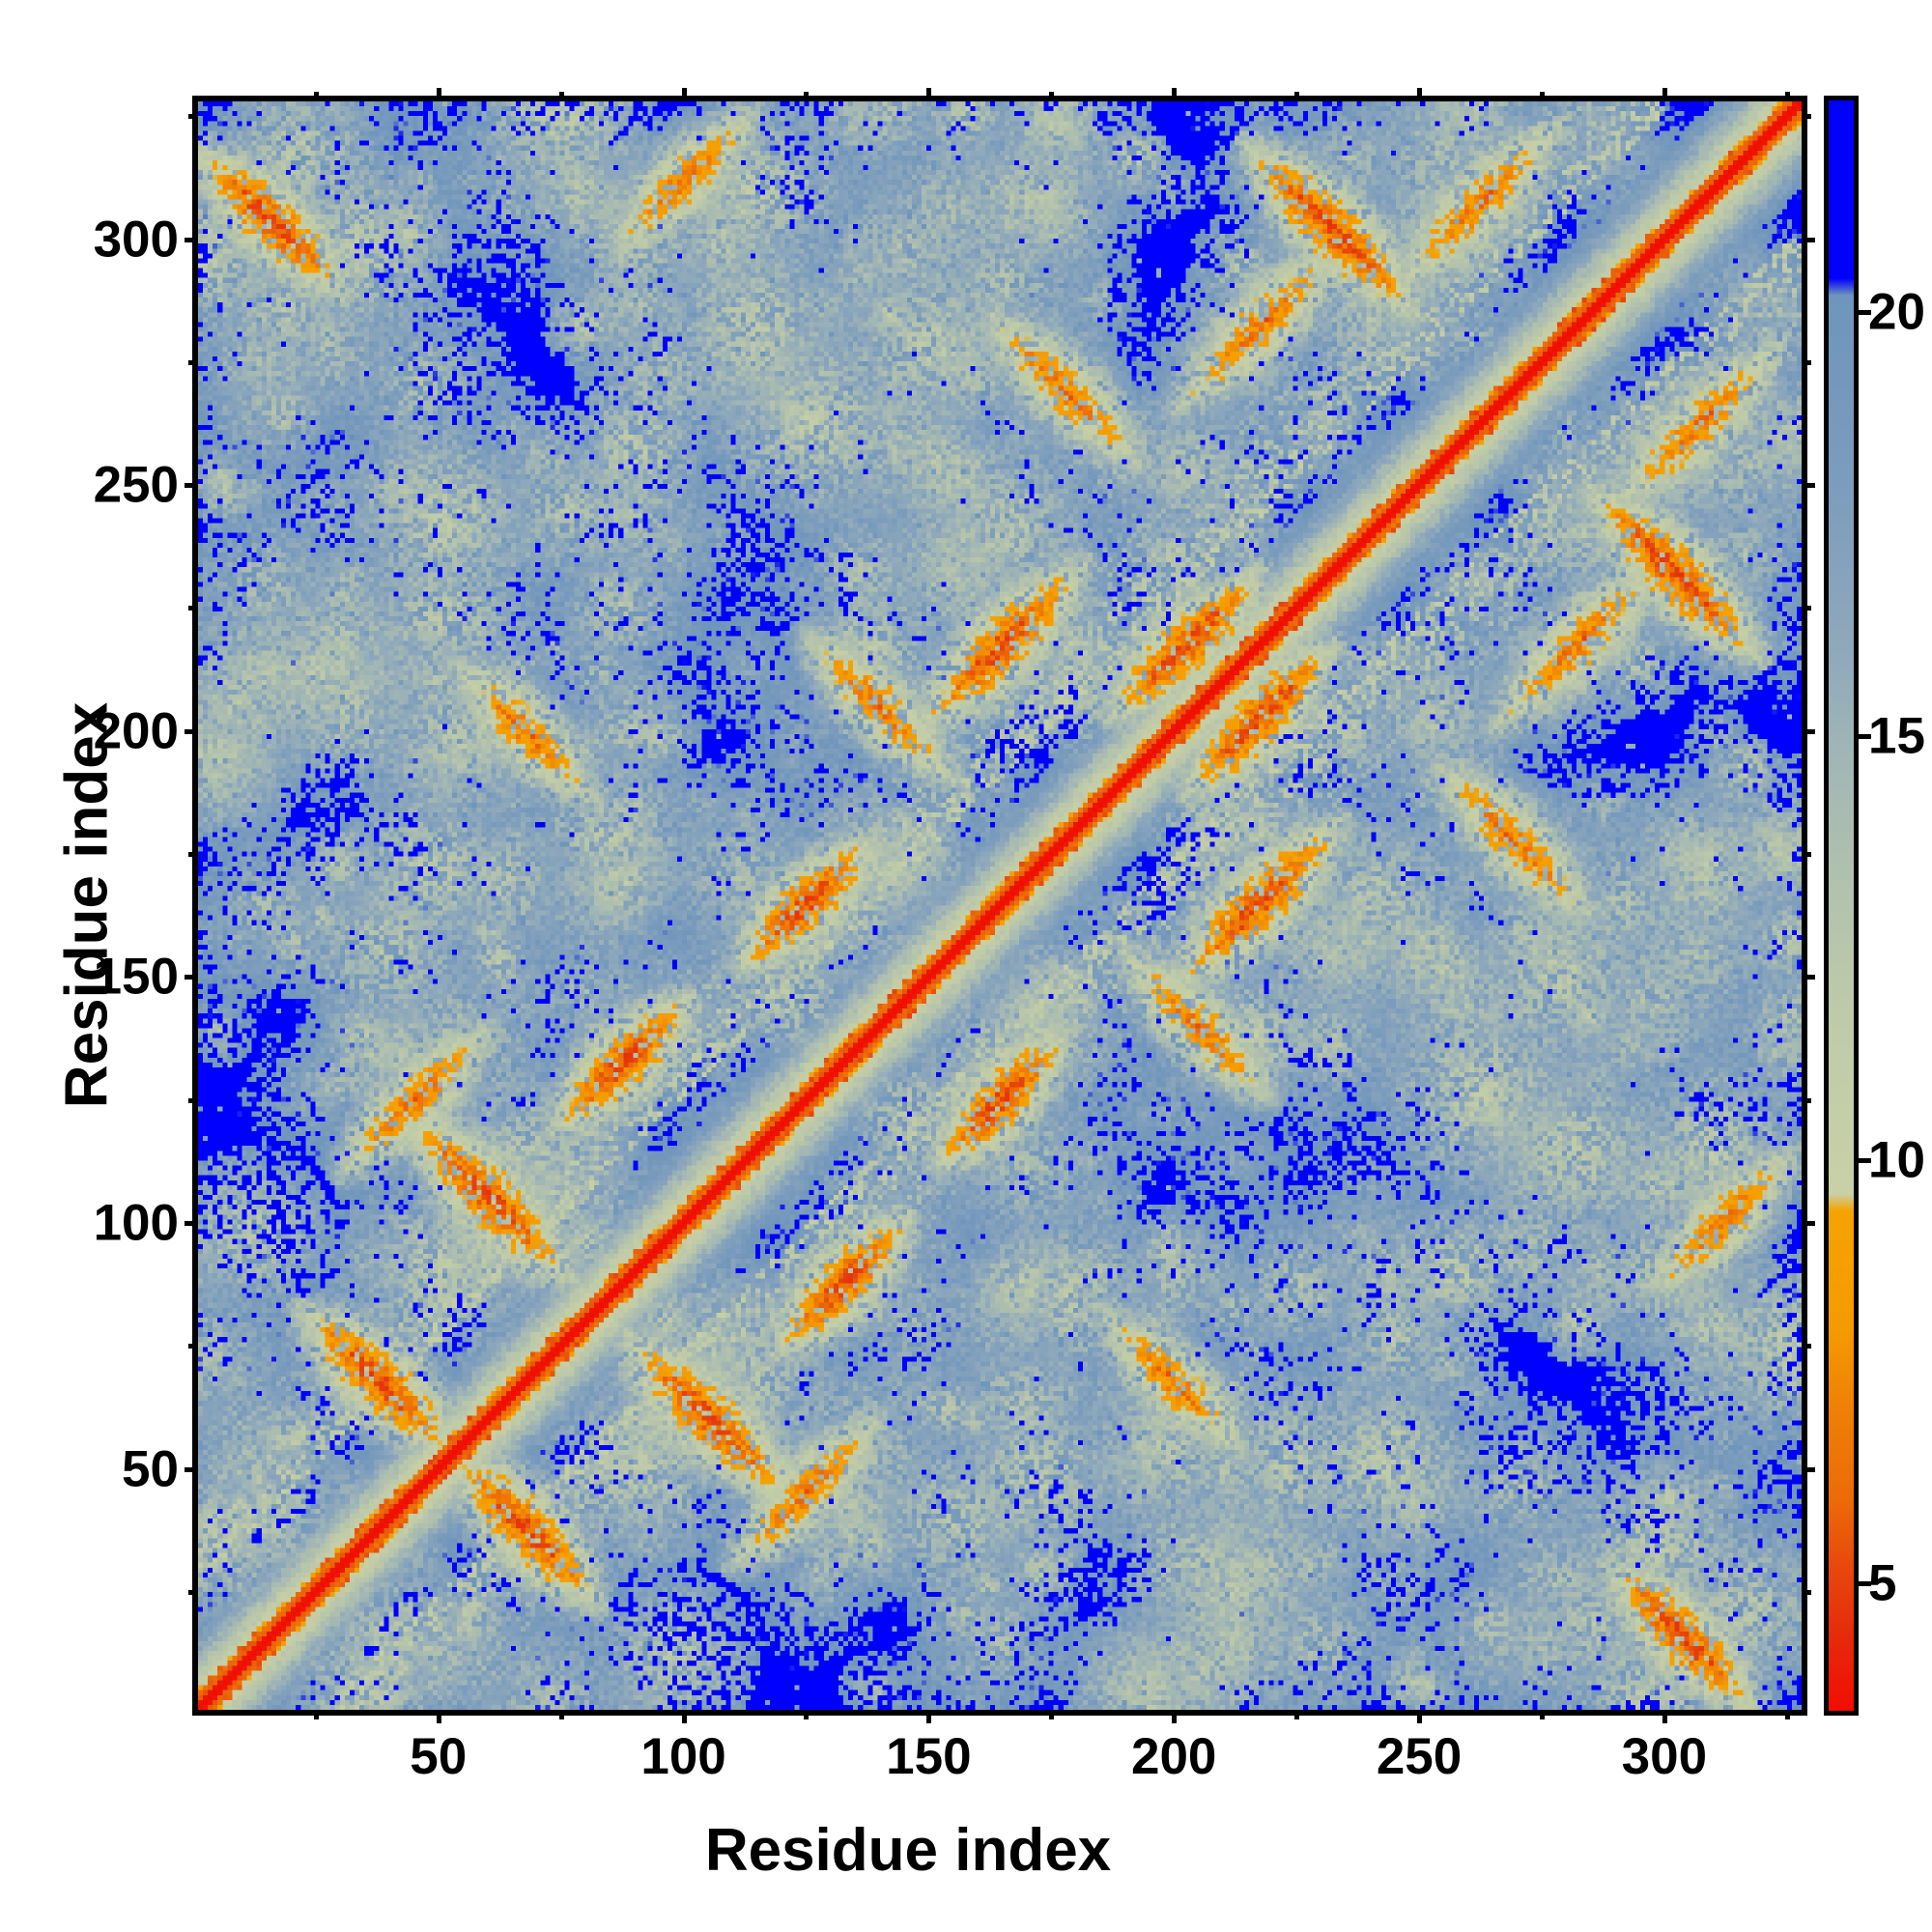 Image resolution: width=1932 pixels, height=1932 pixels. Describe the element at coordinates (136, 977) in the screenshot. I see `y-tick-label: 150` at that location.